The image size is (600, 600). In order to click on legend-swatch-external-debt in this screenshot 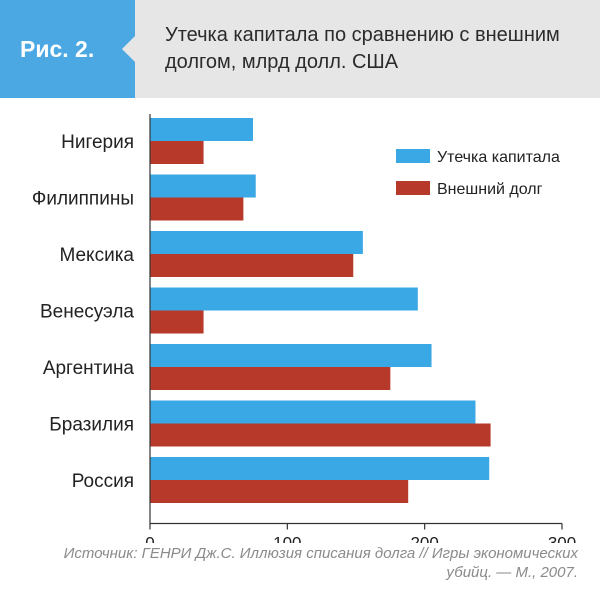, I will do `click(413, 188)`.